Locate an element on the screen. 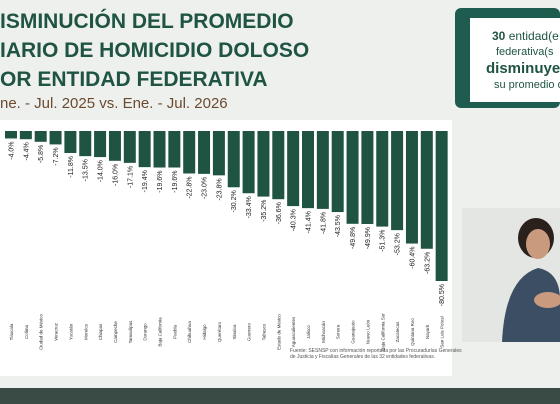  value-label: -49.9% is located at coordinates (368, 238).